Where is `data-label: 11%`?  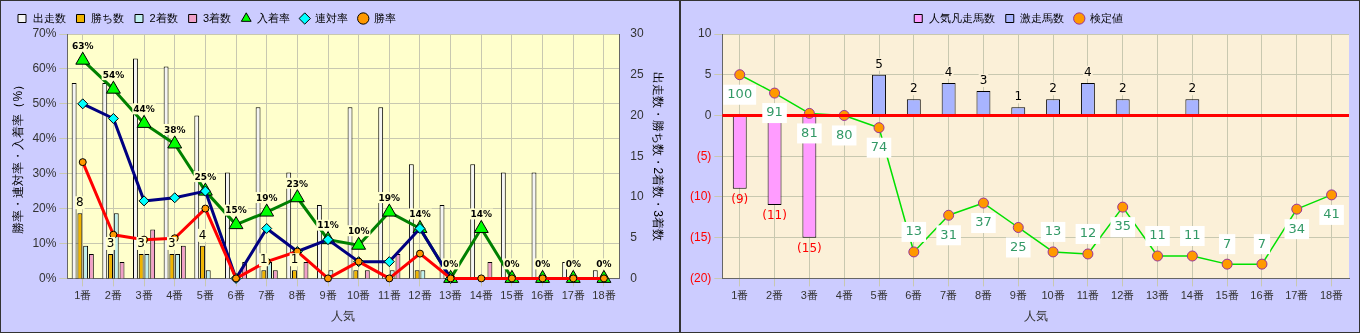
data-label: 11% is located at coordinates (328, 225).